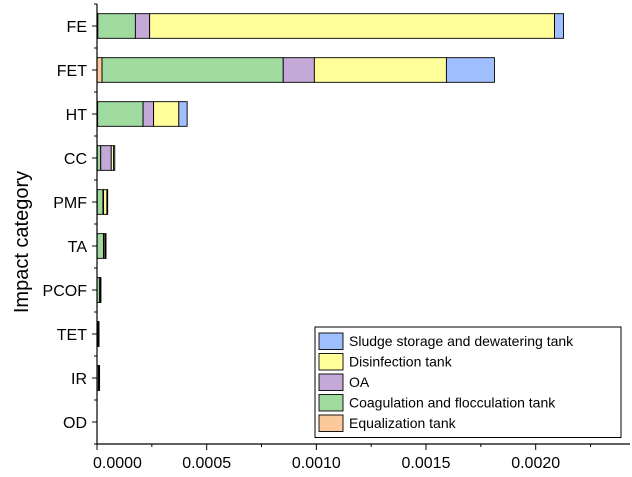 The image size is (632, 477). I want to click on bar-fet-equalization-tank, so click(99, 70).